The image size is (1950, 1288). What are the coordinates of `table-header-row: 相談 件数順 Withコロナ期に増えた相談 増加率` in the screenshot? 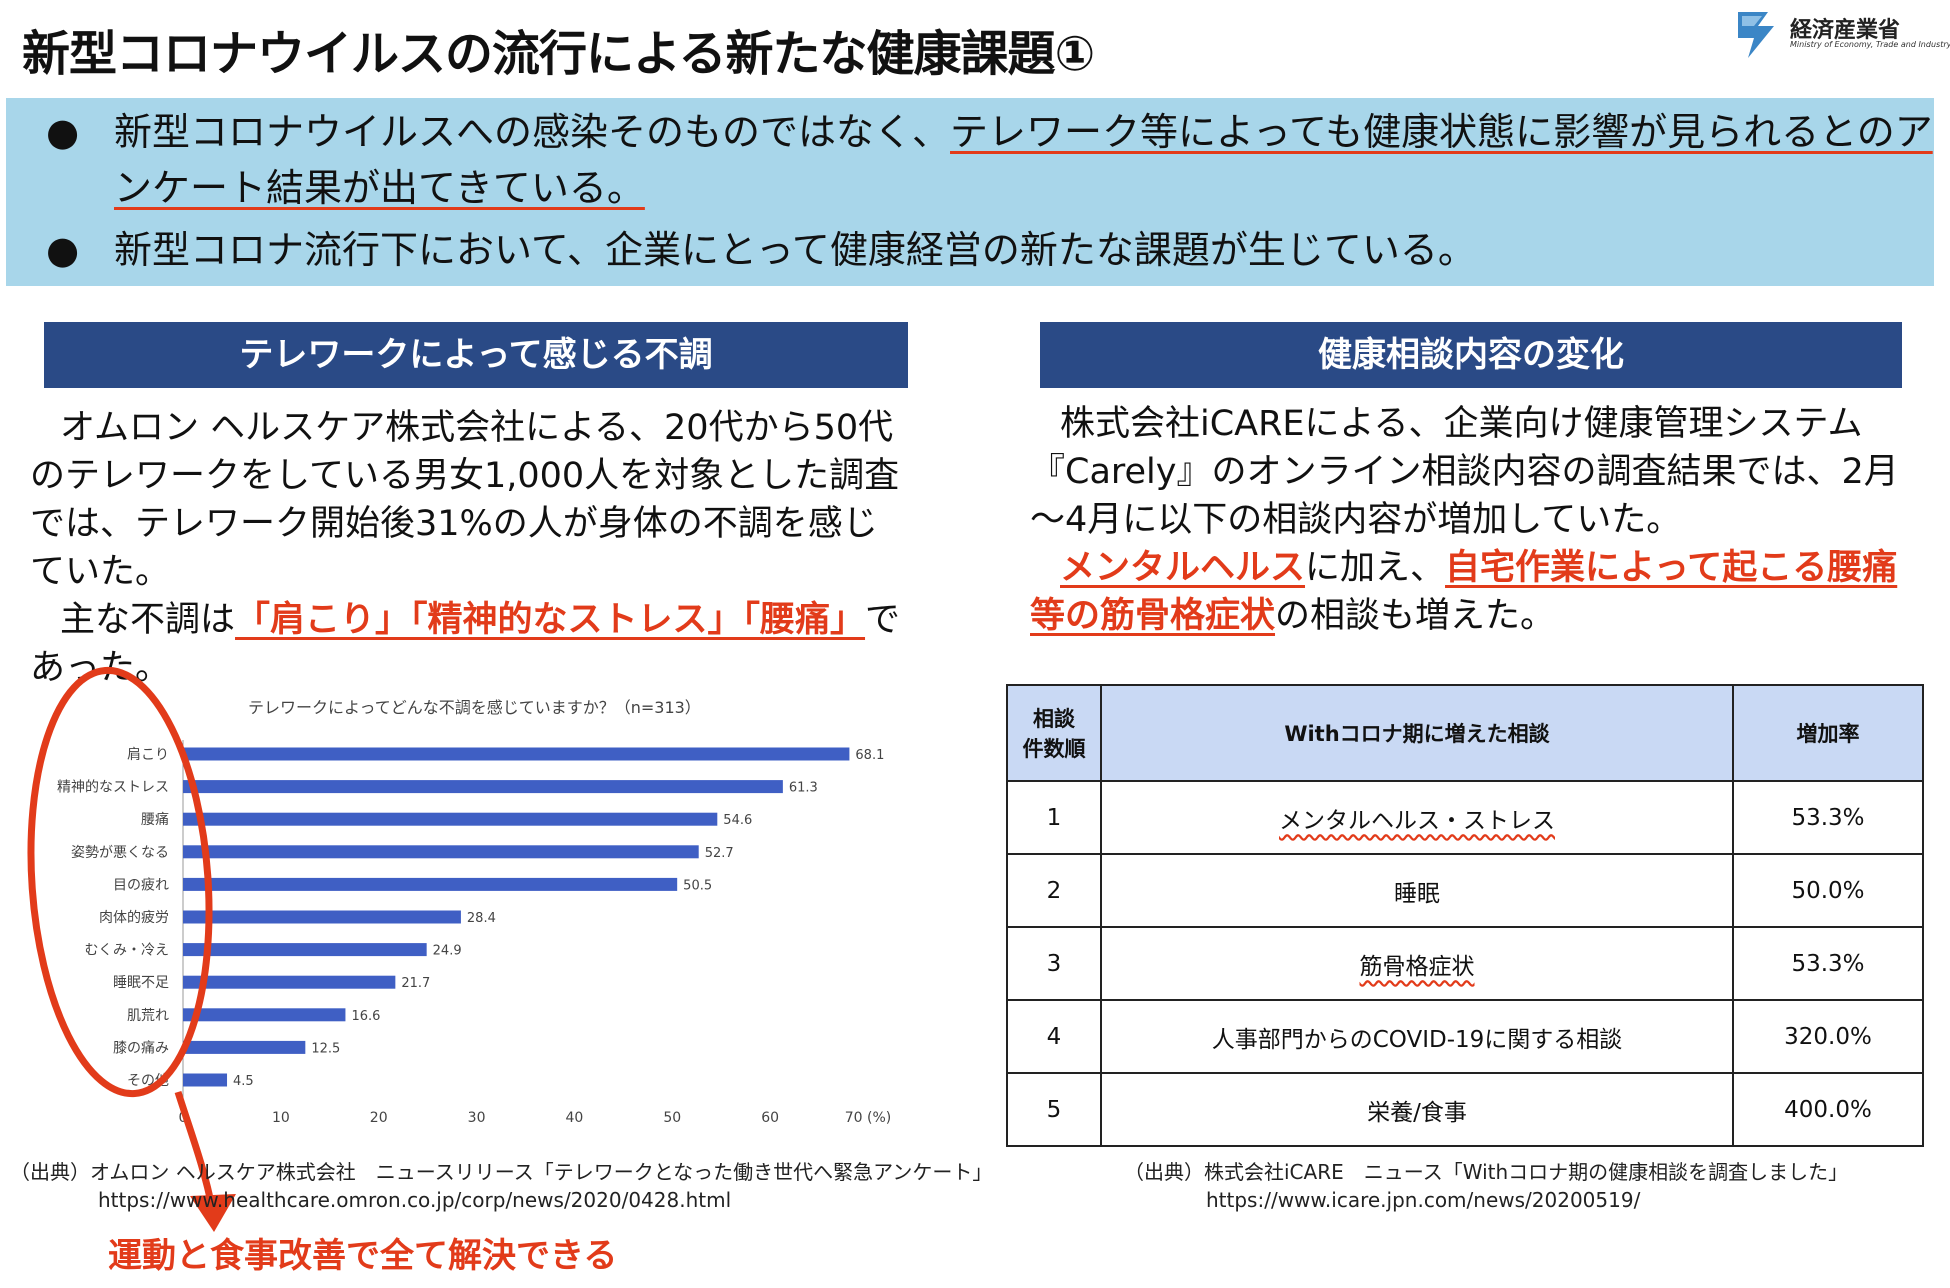 It's located at (1465, 733).